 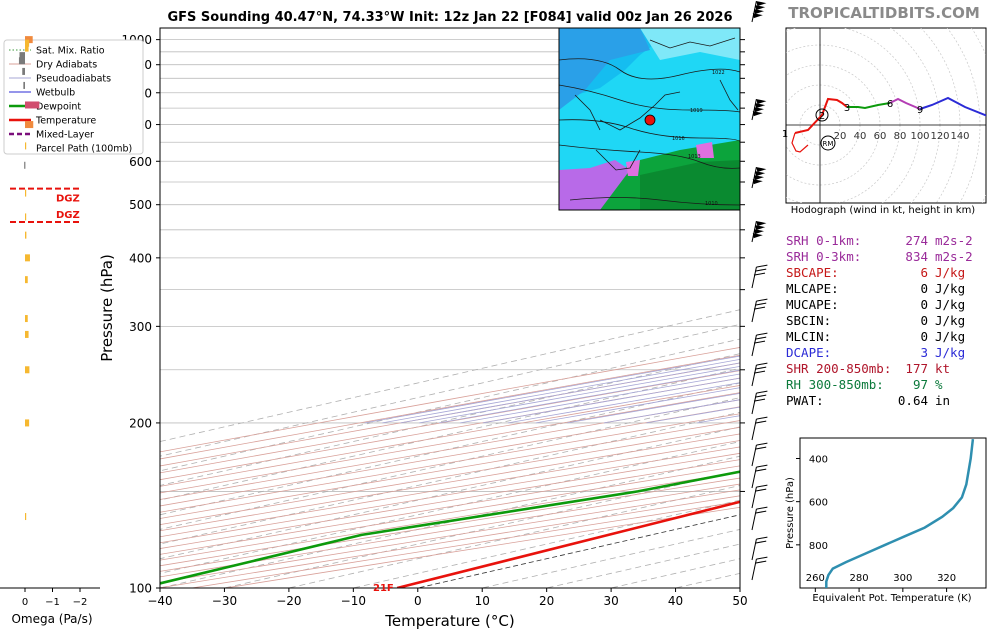 I want to click on hodo-ring-label: 40, so click(x=860, y=136).